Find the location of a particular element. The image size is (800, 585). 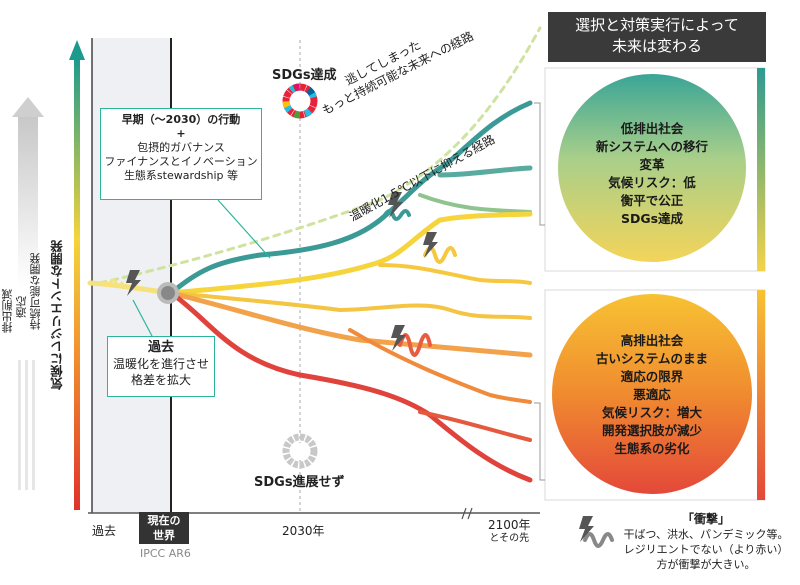

bad-outcome-line: 高排出社会 is located at coordinates (652, 340).